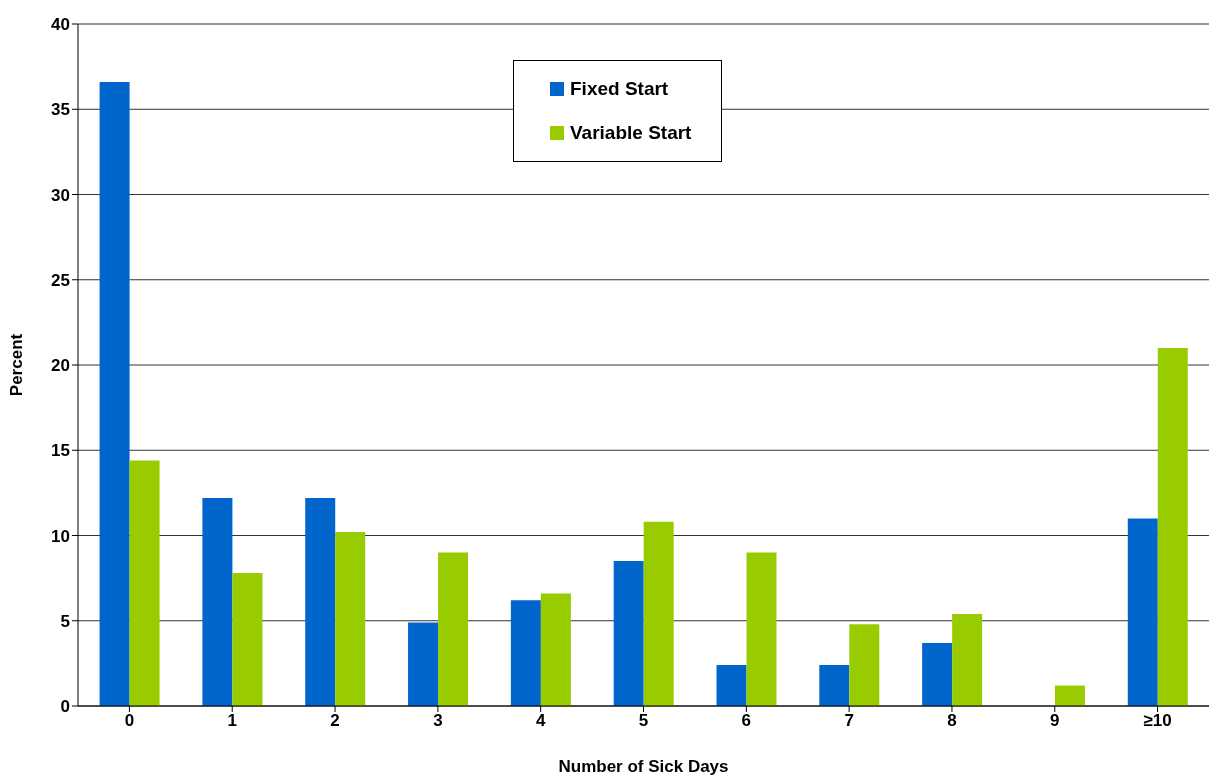 This screenshot has width=1217, height=778. Describe the element at coordinates (631, 133) in the screenshot. I see `legend-label: Variable Start` at that location.